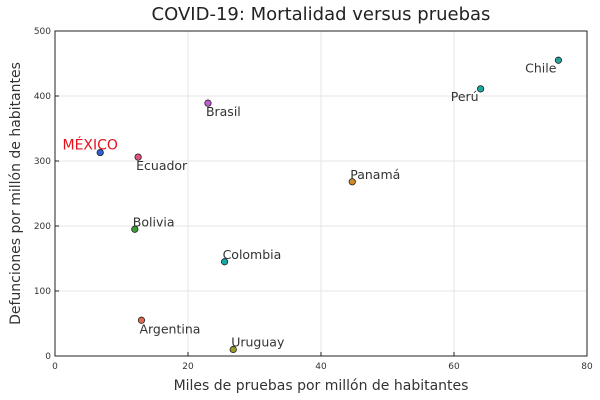 The image size is (600, 400). I want to click on point-label: MÉXICO, so click(89, 145).